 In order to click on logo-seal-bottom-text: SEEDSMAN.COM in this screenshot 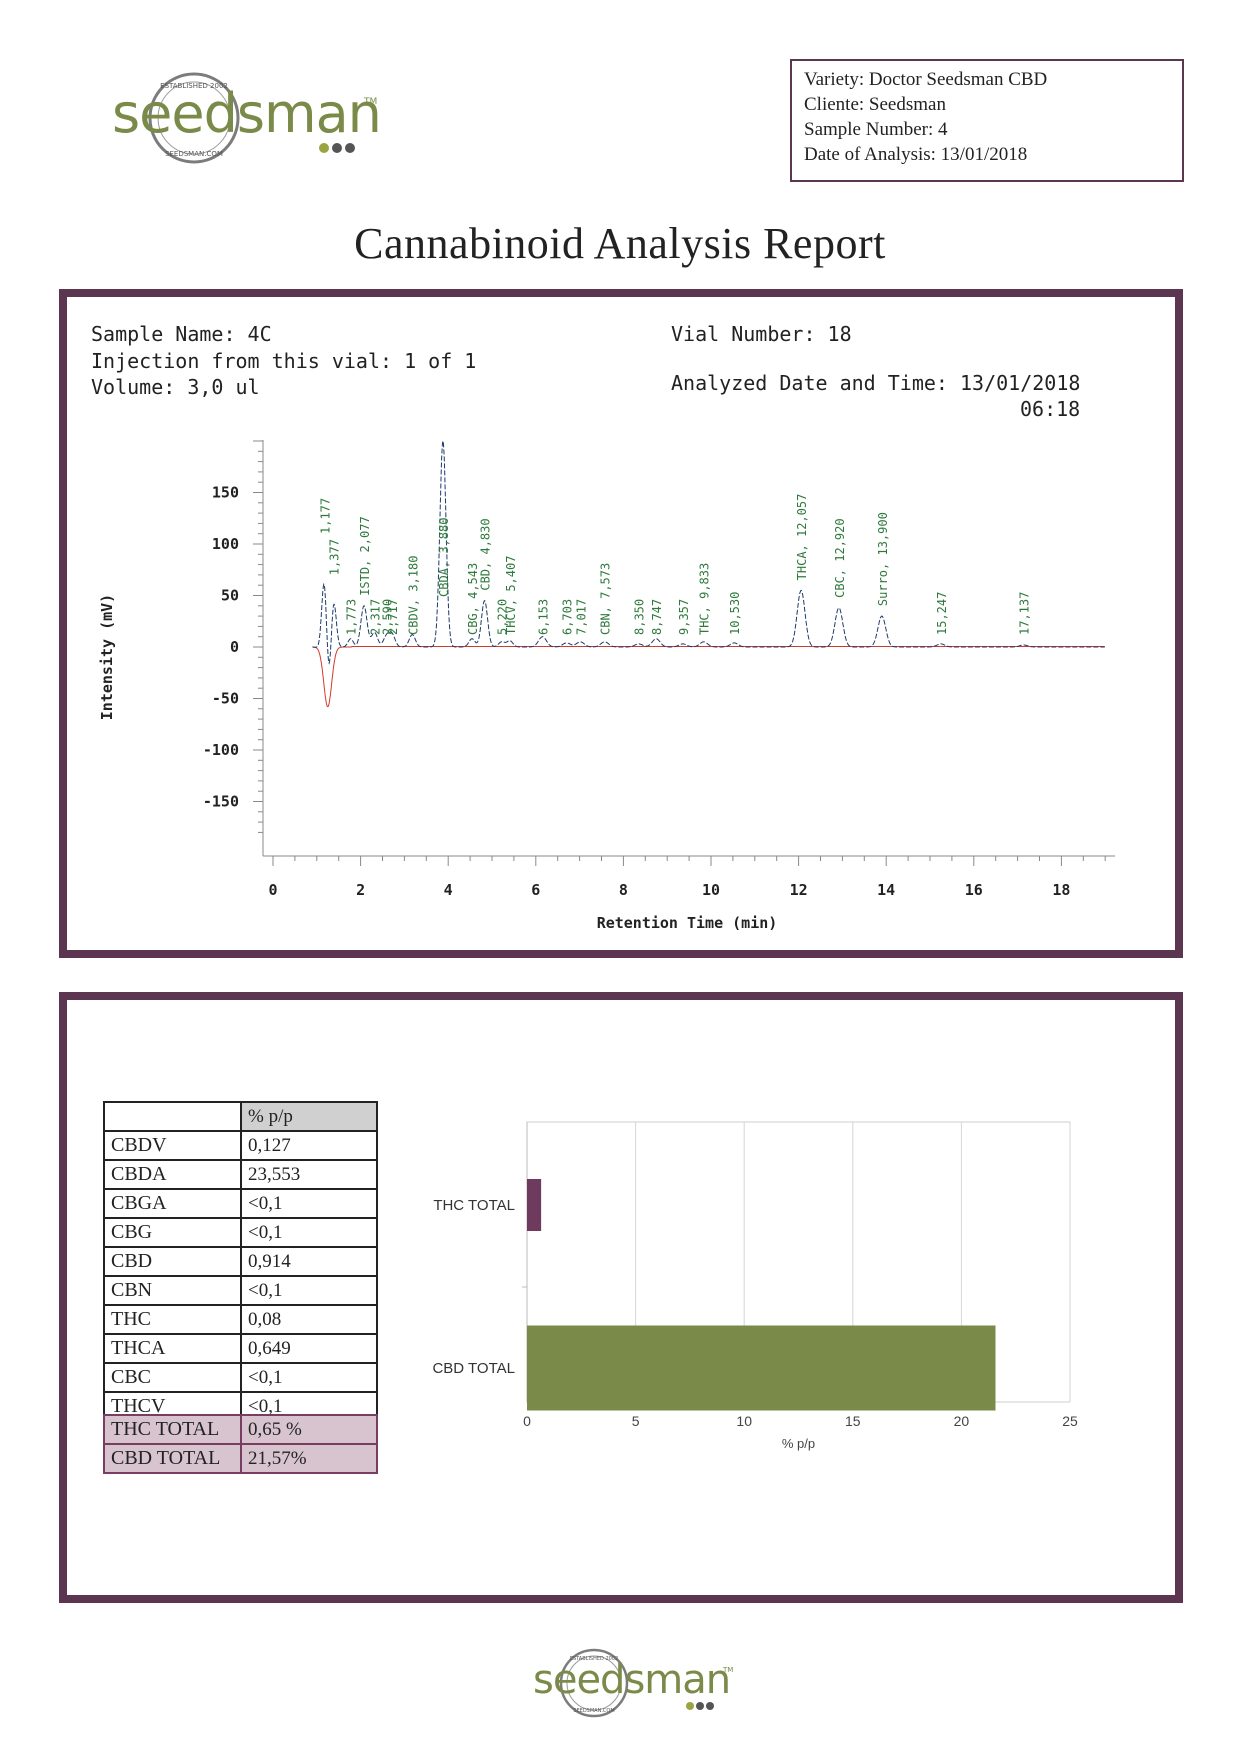, I will do `click(194, 154)`.